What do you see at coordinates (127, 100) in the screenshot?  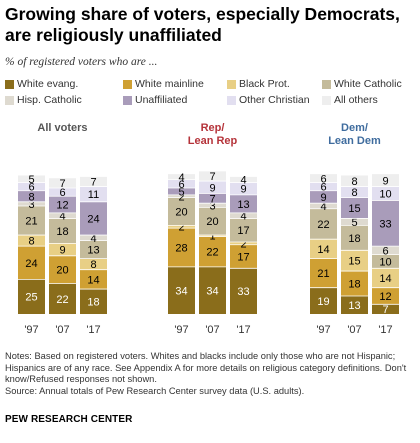 I see `legend-swatch-unaffiliated` at bounding box center [127, 100].